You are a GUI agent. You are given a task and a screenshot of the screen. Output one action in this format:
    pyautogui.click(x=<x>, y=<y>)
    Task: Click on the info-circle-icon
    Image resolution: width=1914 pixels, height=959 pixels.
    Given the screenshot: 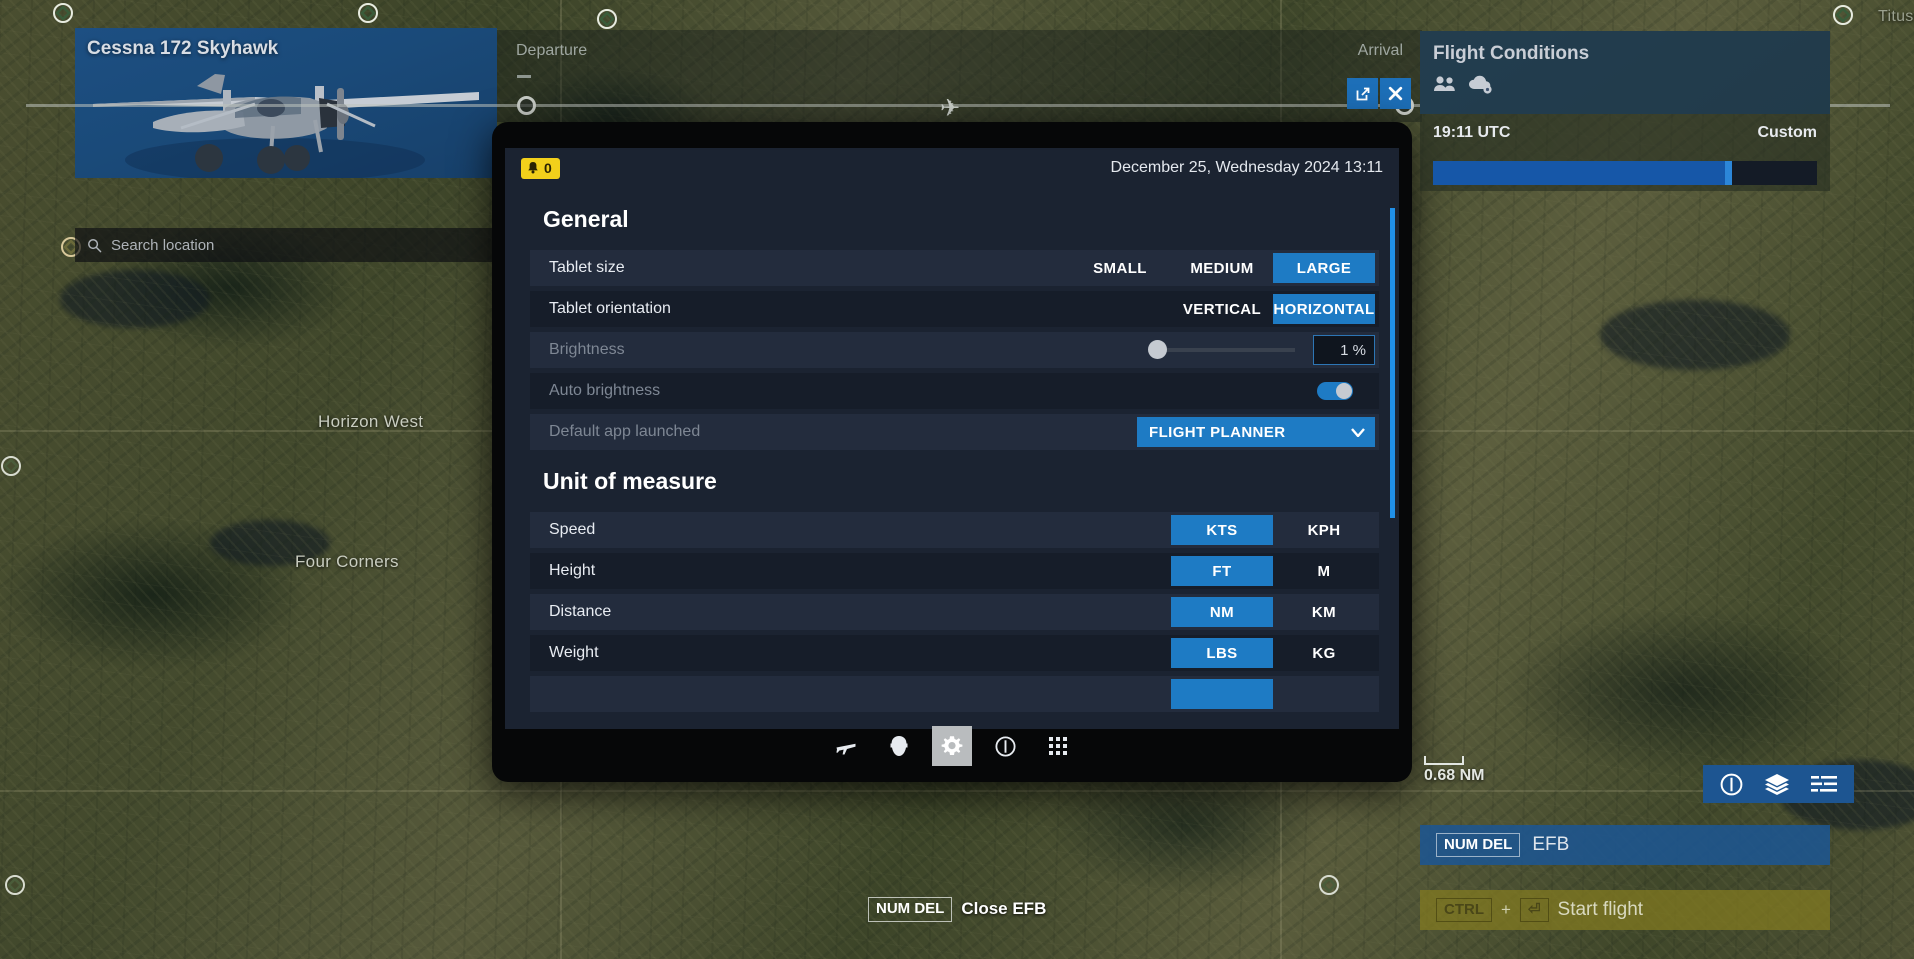 What is the action you would take?
    pyautogui.click(x=1005, y=746)
    